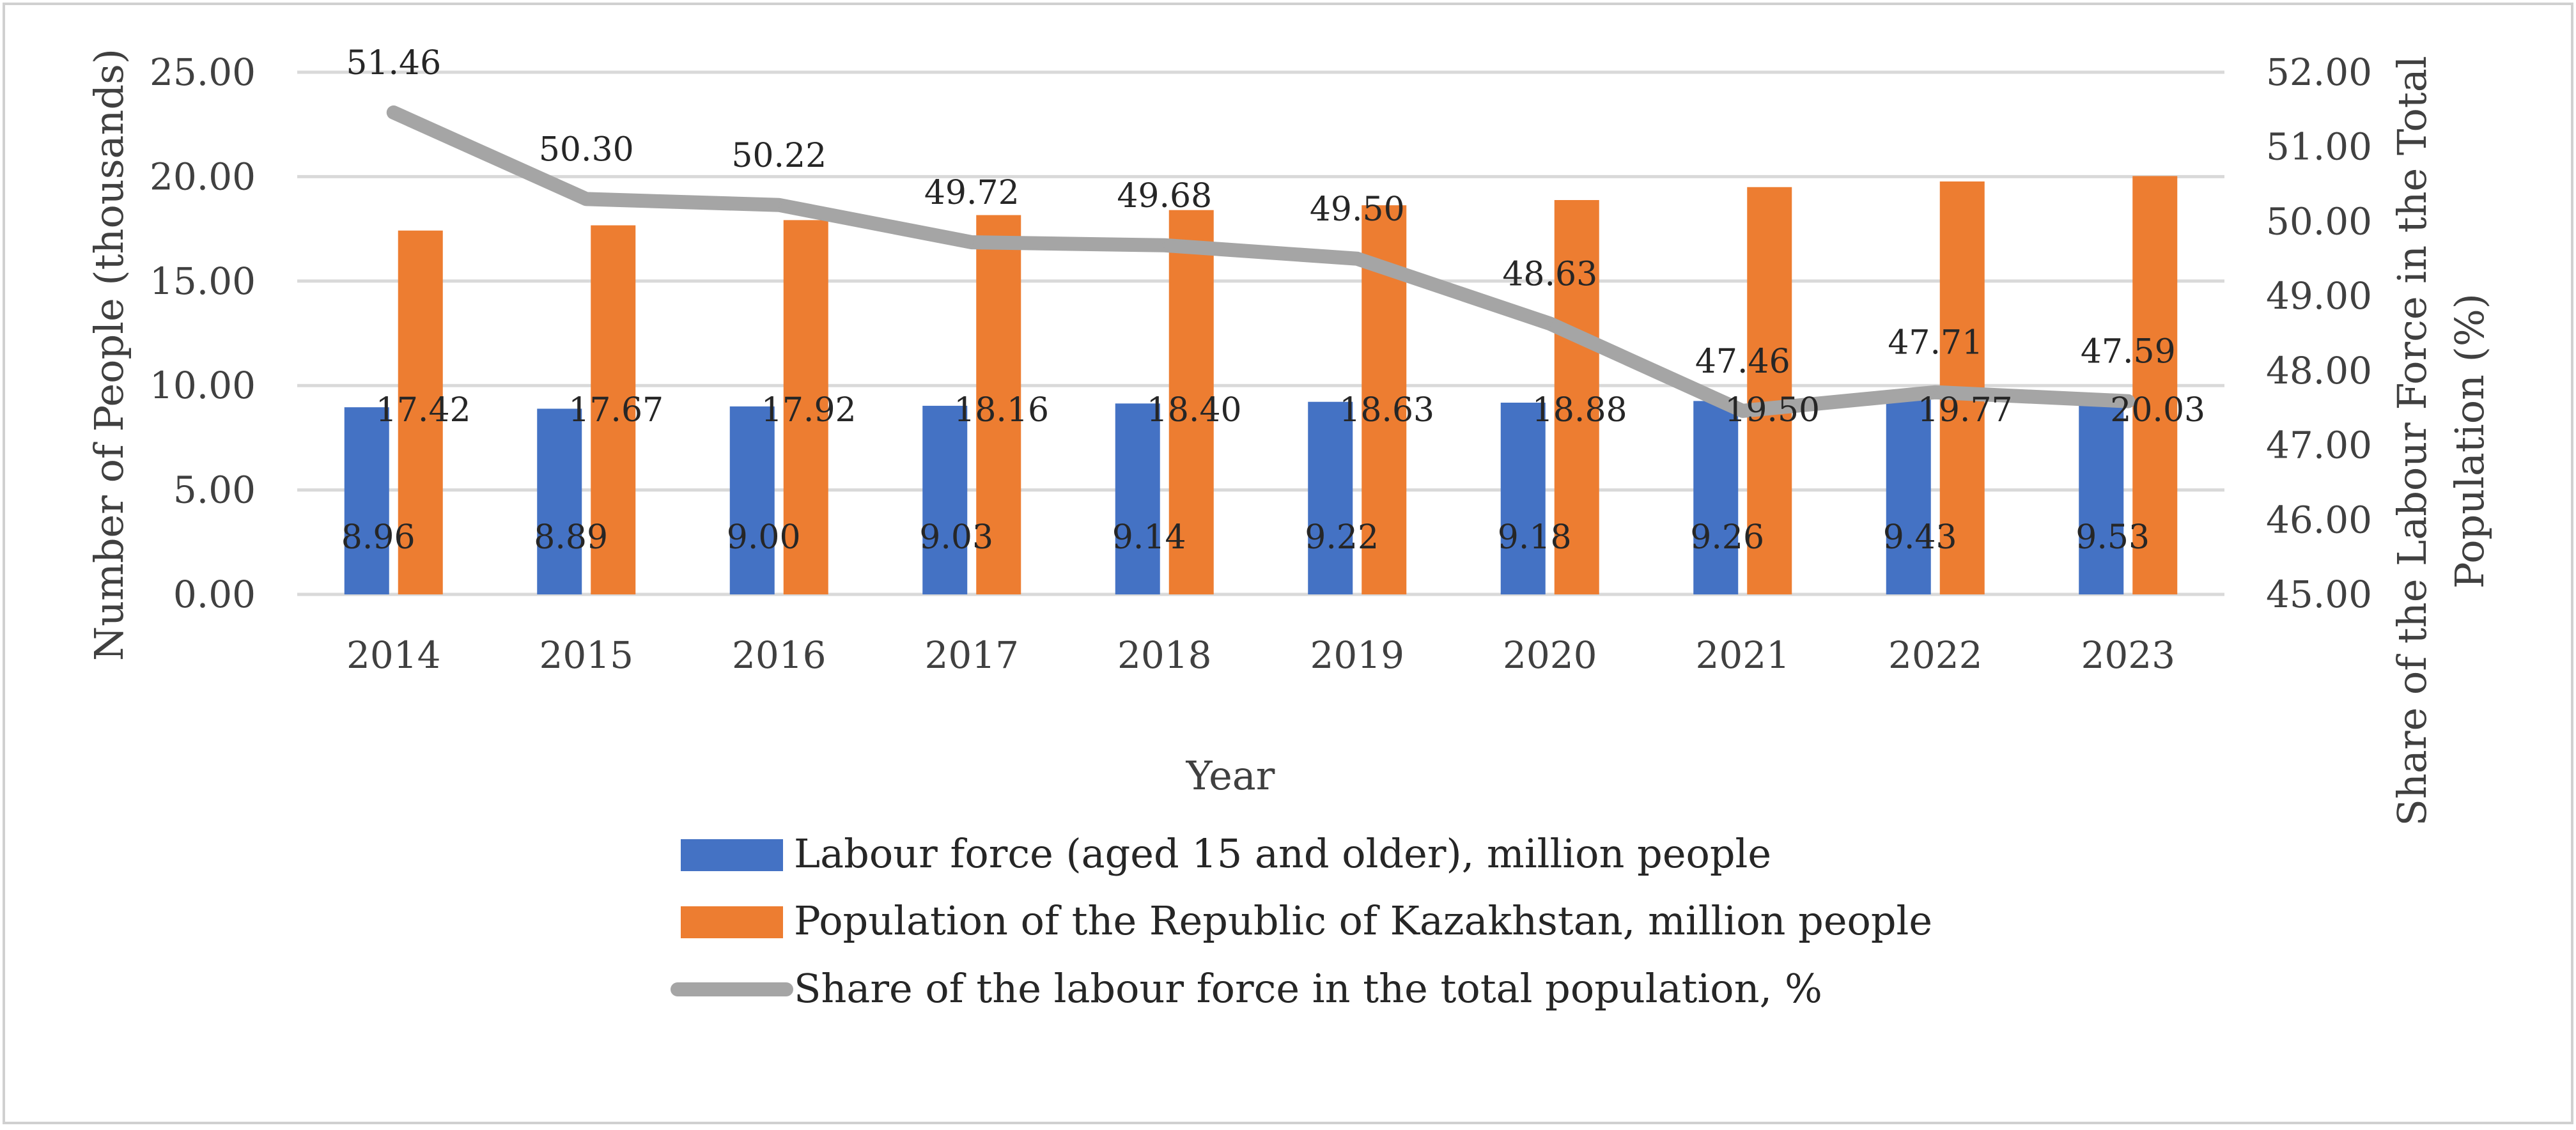 The height and width of the screenshot is (1130, 2576). Describe the element at coordinates (2319, 221) in the screenshot. I see `y2-tick-label: 50.00` at that location.